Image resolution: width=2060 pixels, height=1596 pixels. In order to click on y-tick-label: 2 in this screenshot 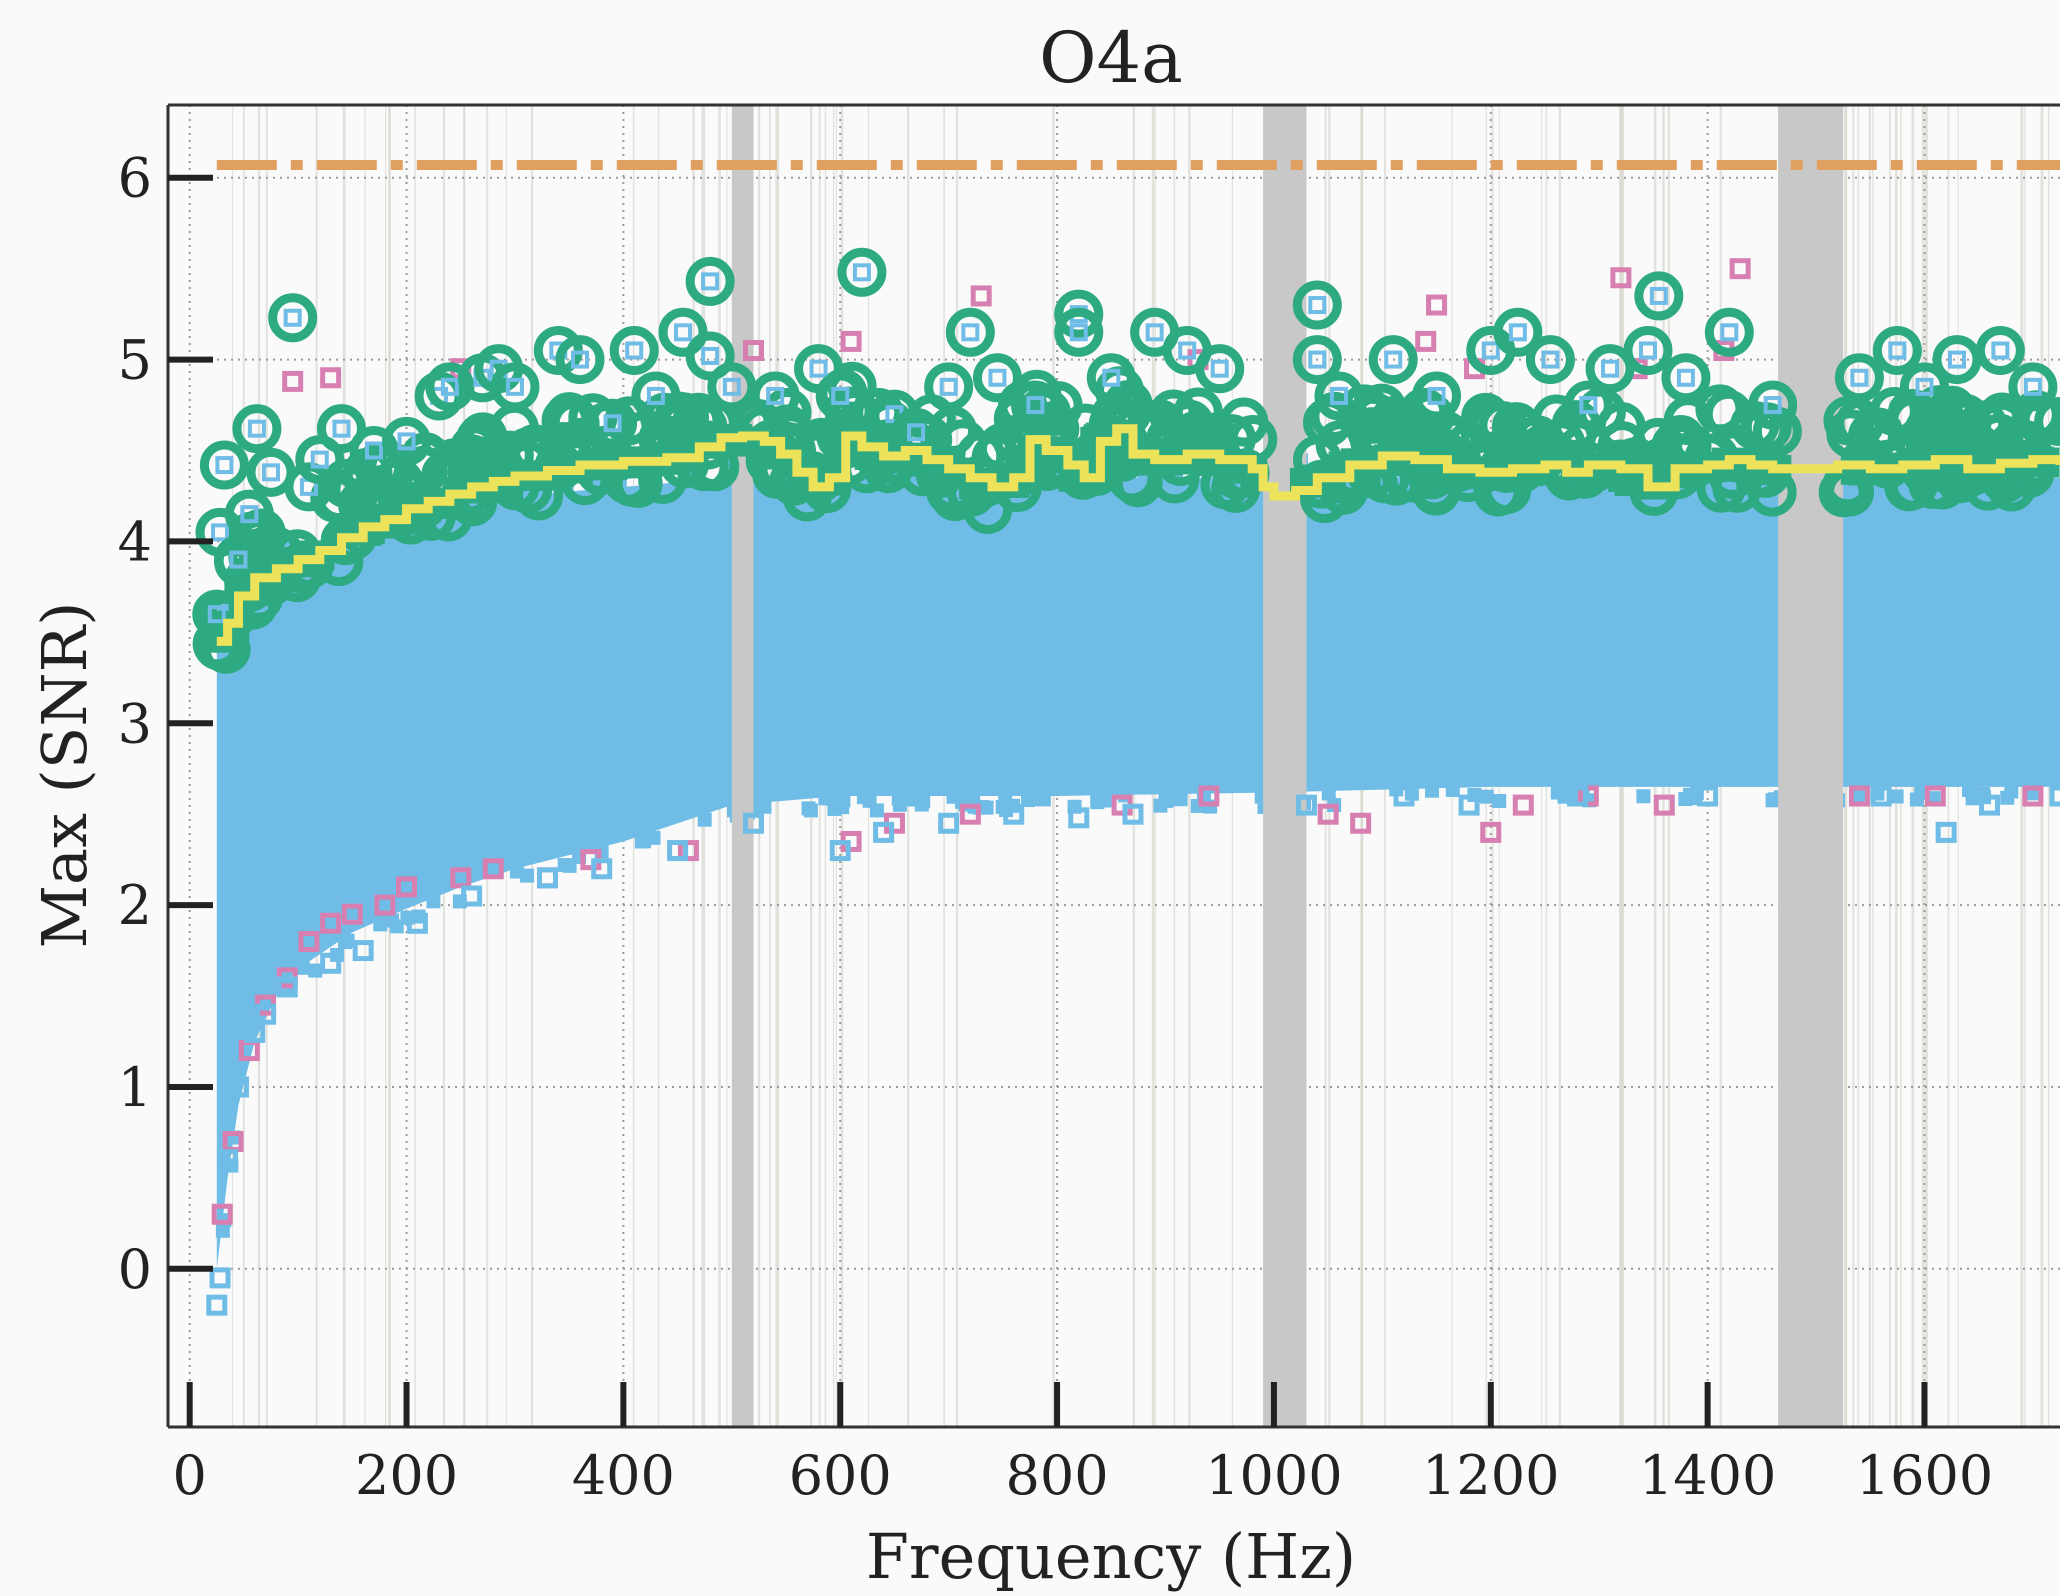, I will do `click(135, 905)`.